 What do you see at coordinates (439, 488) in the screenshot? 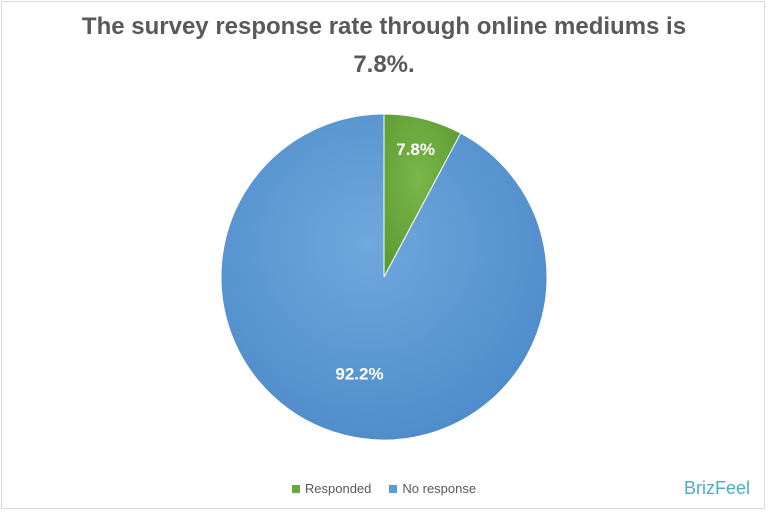
I see `legend-label-no-response: No response` at bounding box center [439, 488].